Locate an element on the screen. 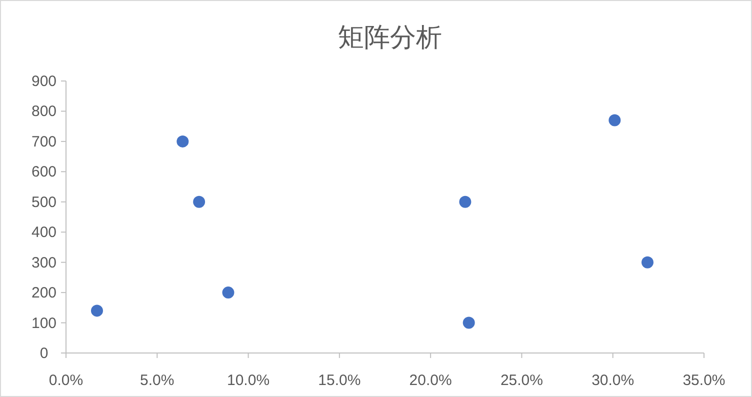  y-tick-label: 0 is located at coordinates (44, 353).